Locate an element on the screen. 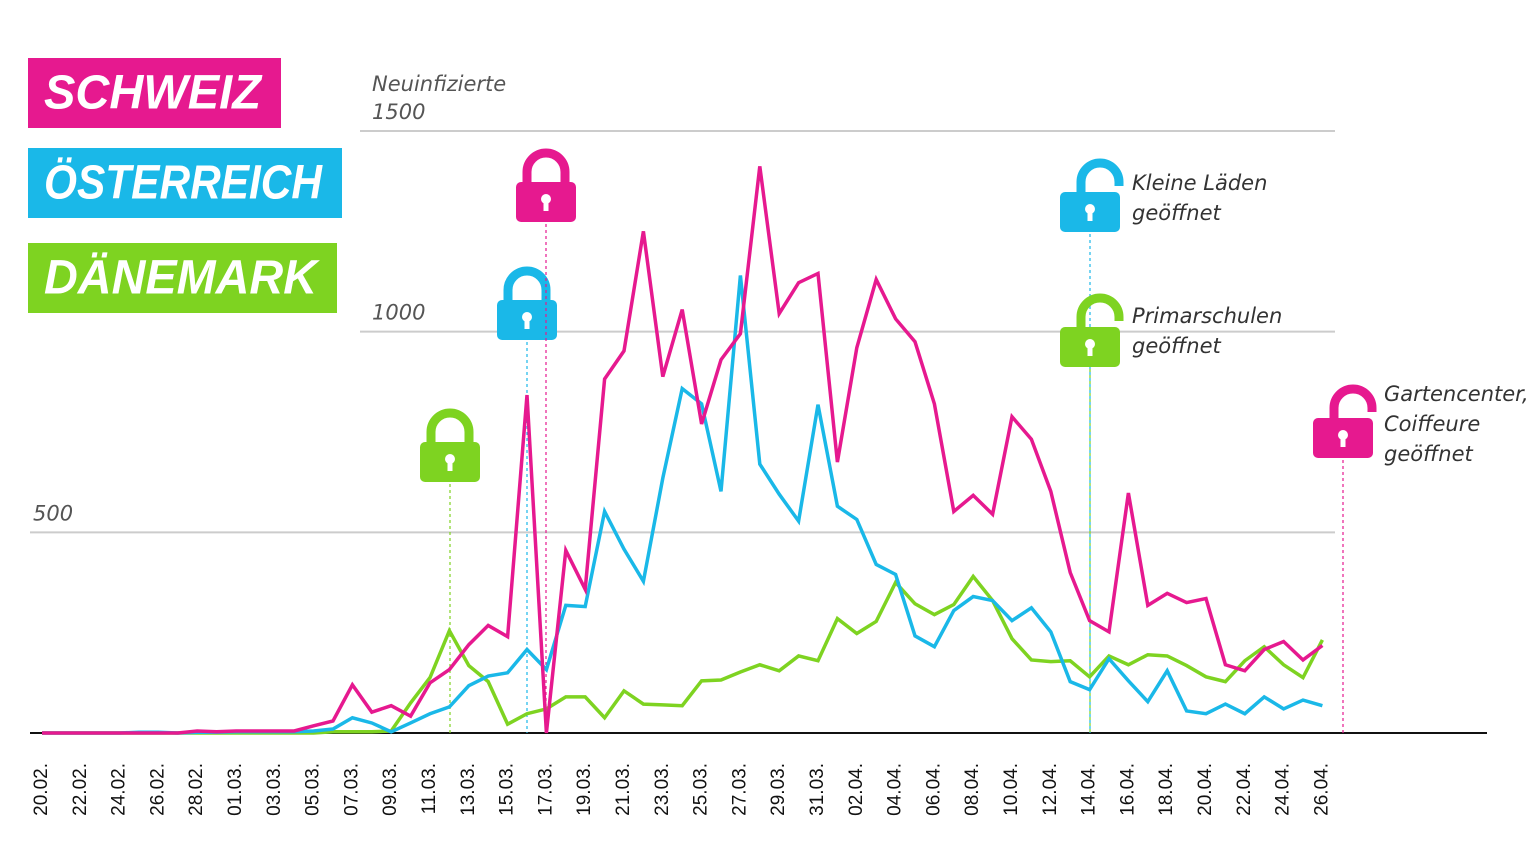 The height and width of the screenshot is (850, 1536). x-tick-label: 06.04. is located at coordinates (933, 789).